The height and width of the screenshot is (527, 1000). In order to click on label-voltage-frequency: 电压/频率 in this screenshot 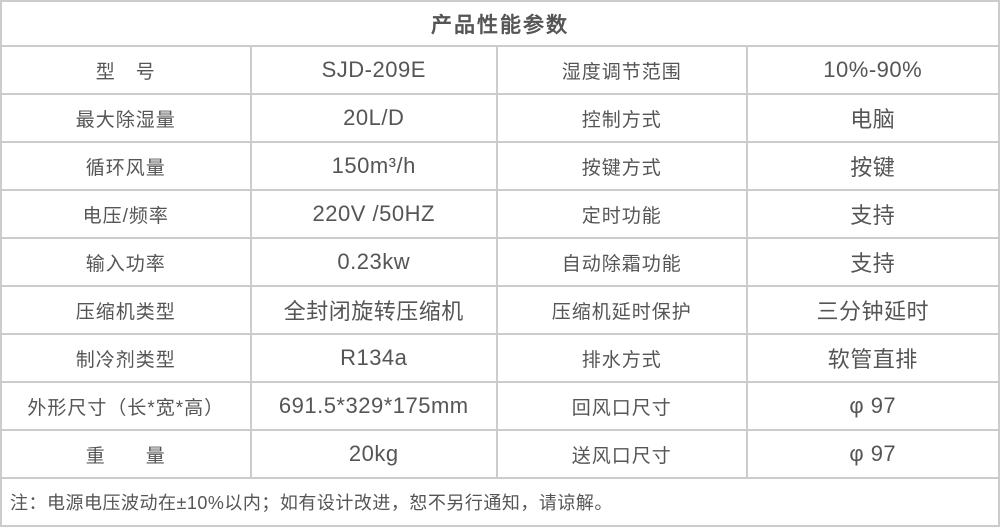, I will do `click(126, 214)`.